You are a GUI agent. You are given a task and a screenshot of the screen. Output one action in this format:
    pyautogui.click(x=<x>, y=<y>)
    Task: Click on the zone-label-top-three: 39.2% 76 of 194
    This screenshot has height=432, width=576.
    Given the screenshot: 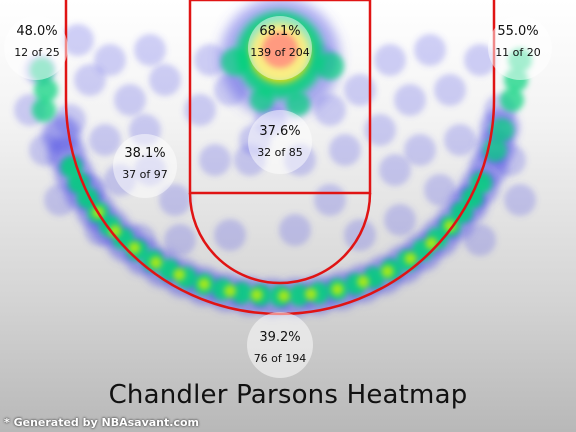 What is the action you would take?
    pyautogui.click(x=280, y=348)
    